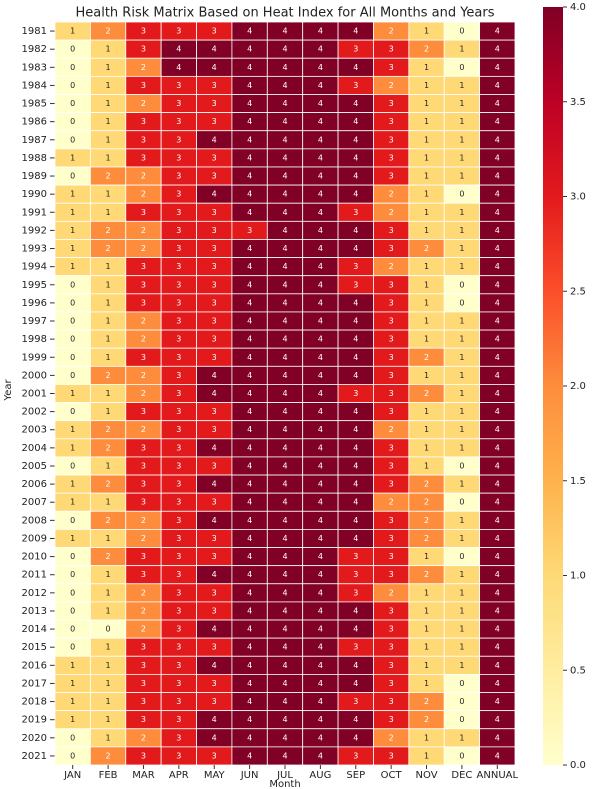  What do you see at coordinates (34, 720) in the screenshot?
I see `y-tick-label: 2019` at bounding box center [34, 720].